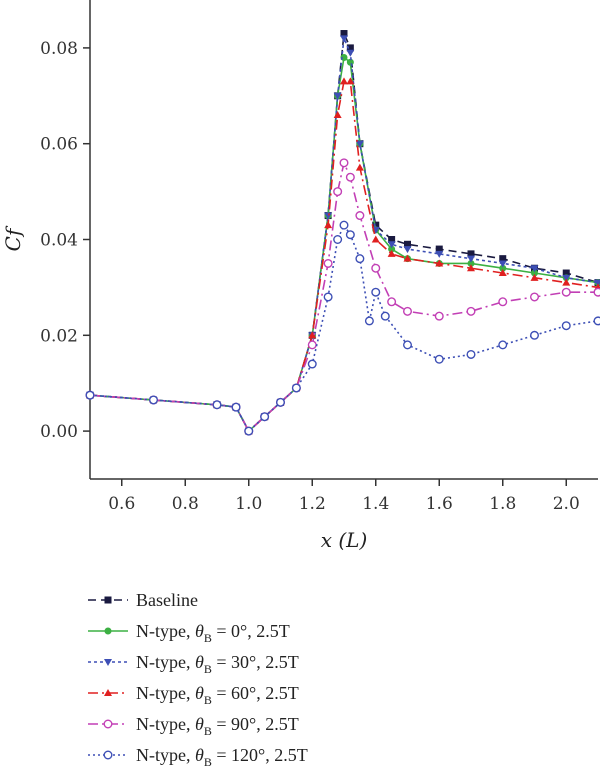 Image resolution: width=600 pixels, height=766 pixels. Describe the element at coordinates (193, 695) in the screenshot. I see `legend-item: N-type, θB = 60°, 2.5T` at that location.